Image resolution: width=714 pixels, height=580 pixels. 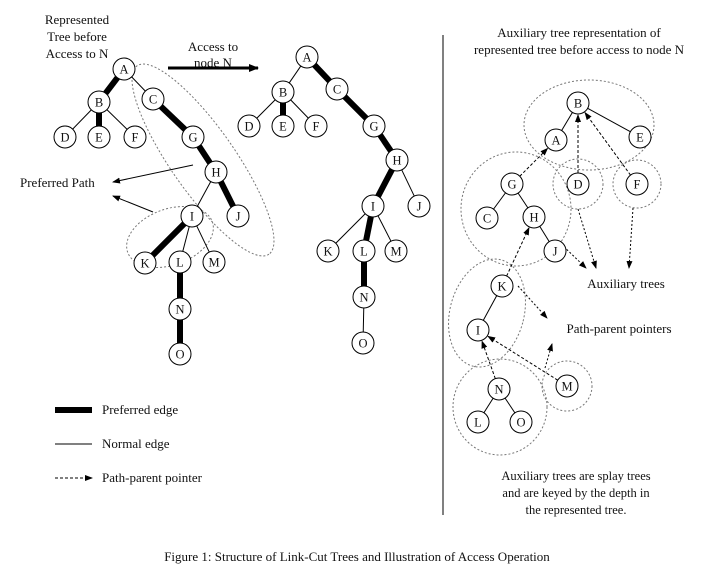 I want to click on before-node-G: G, so click(x=193, y=137).